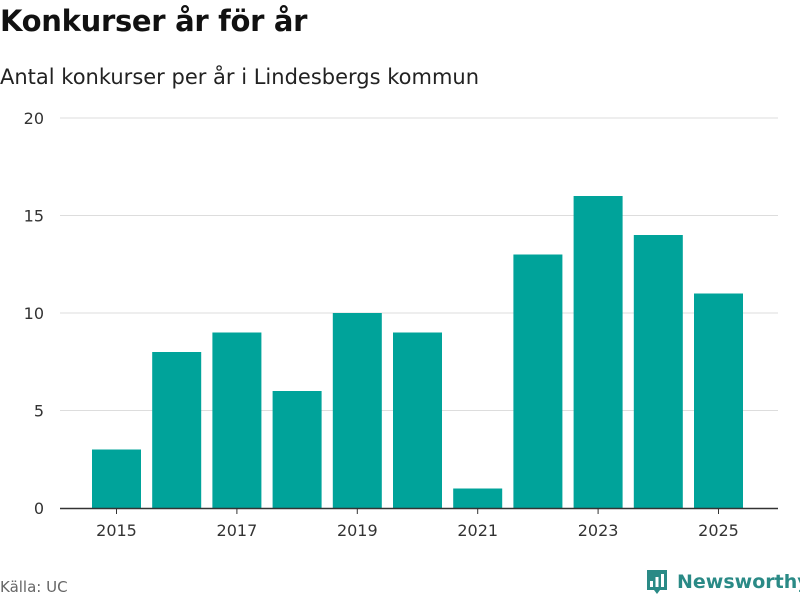 Image resolution: width=800 pixels, height=600 pixels. What do you see at coordinates (718, 400) in the screenshot?
I see `bar-2025` at bounding box center [718, 400].